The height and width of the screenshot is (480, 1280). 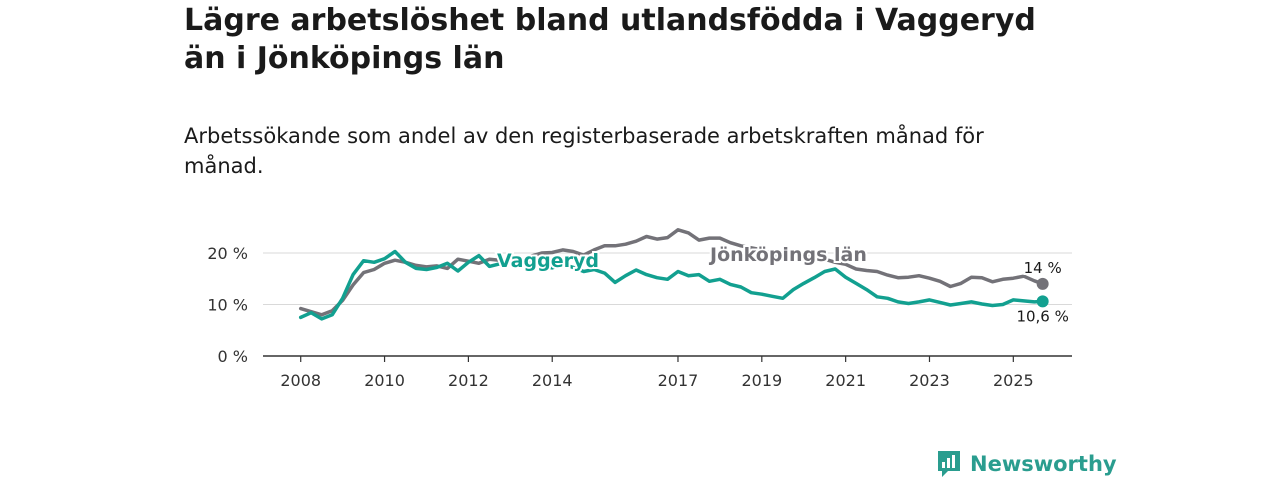 What do you see at coordinates (233, 356) in the screenshot?
I see `y-tick-label: 0 %` at bounding box center [233, 356].